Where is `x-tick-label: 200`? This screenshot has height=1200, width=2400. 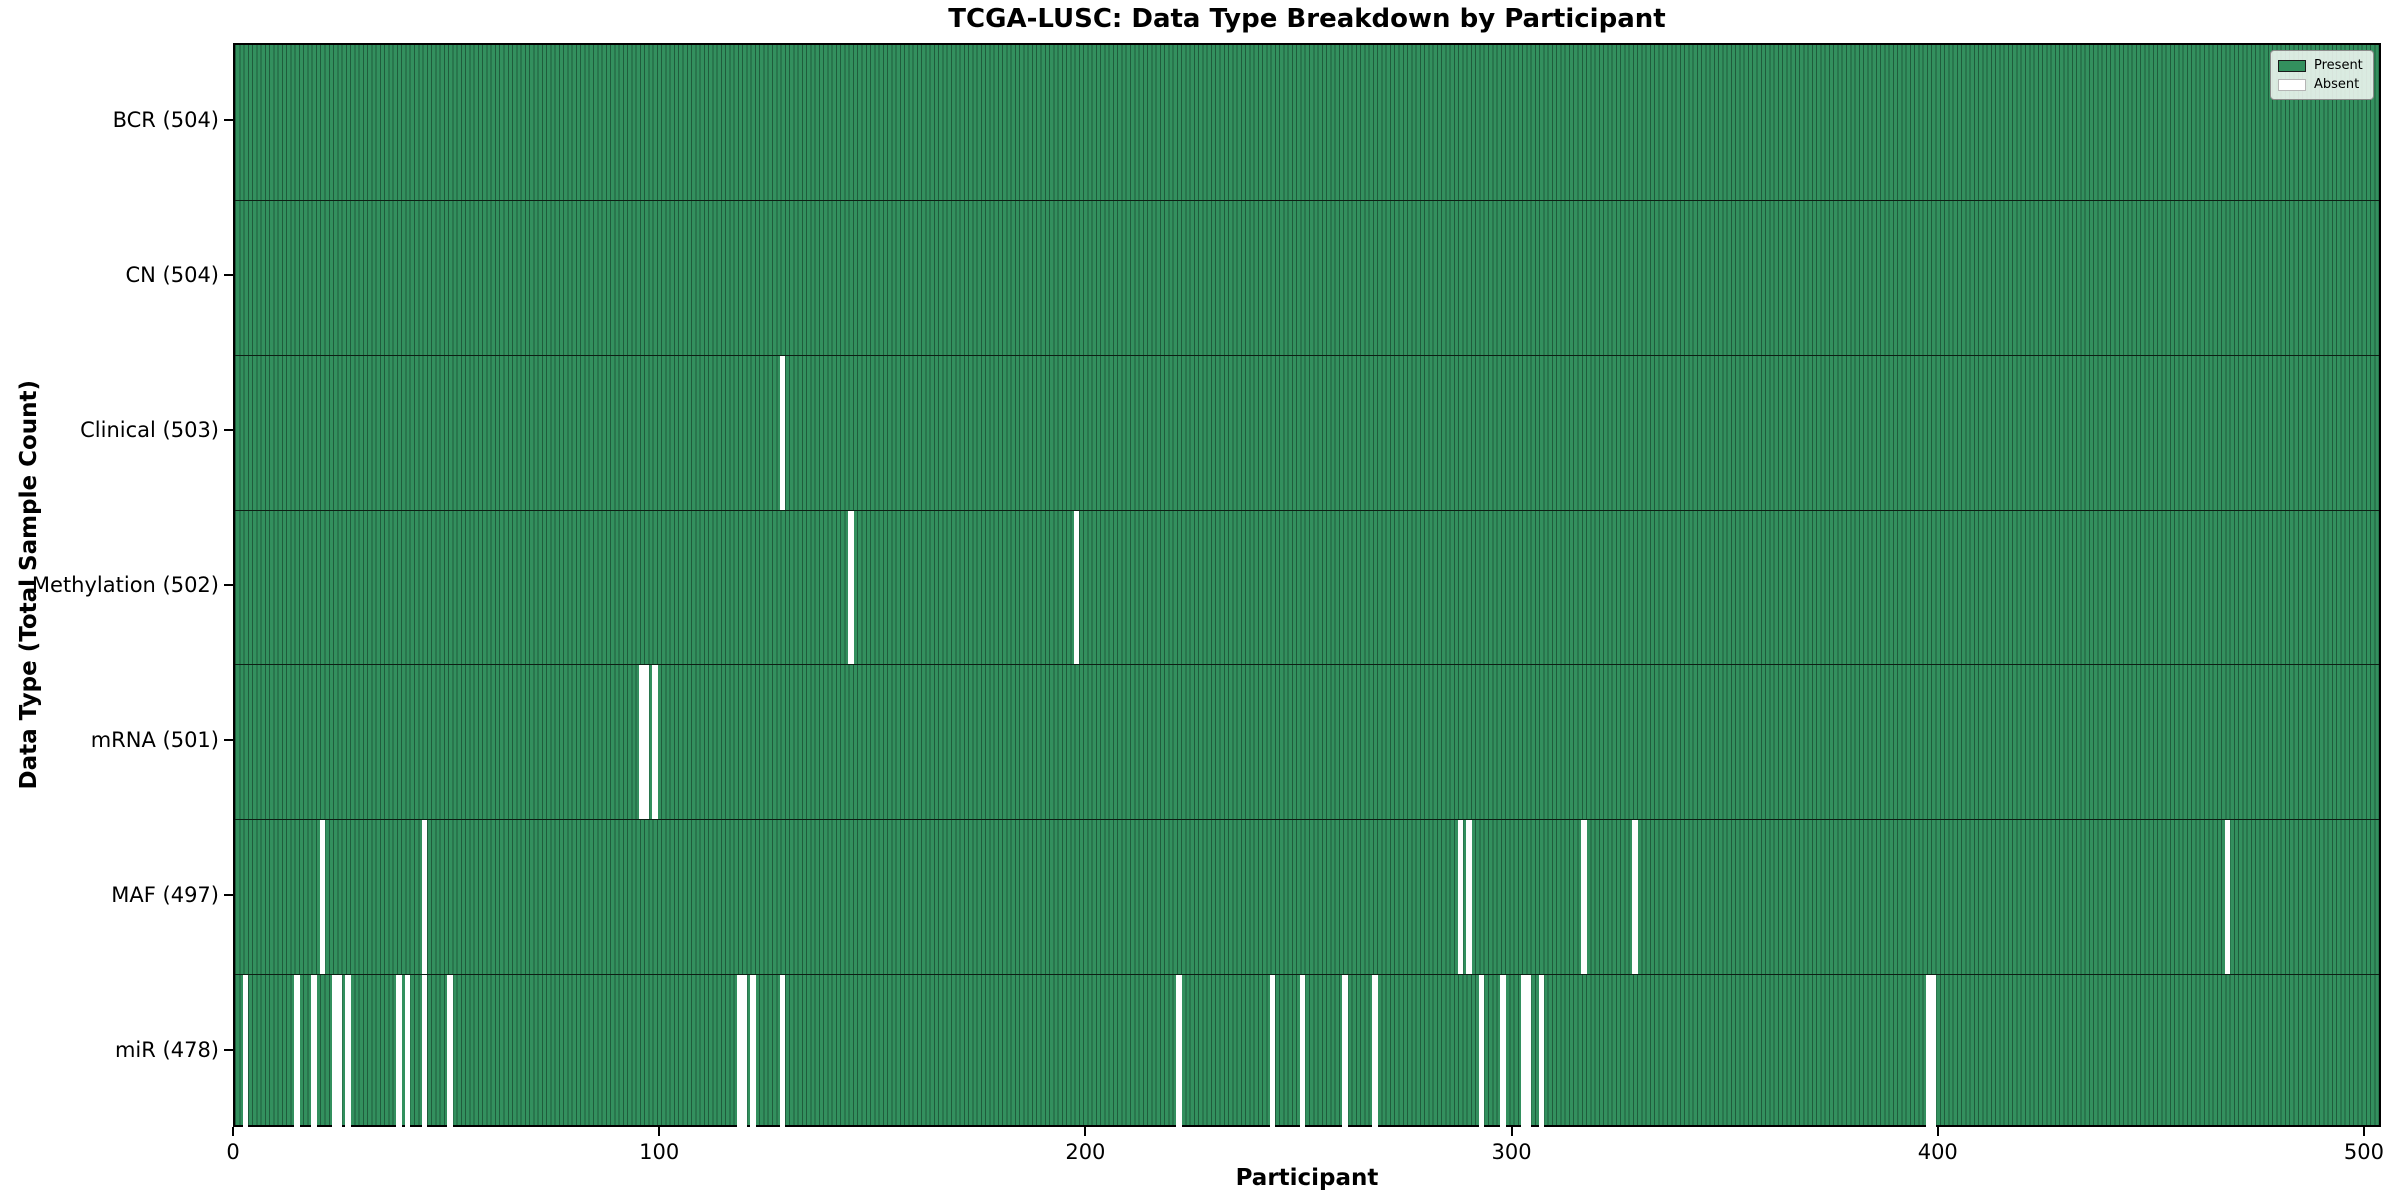 x-tick-label: 200 is located at coordinates (1085, 1152).